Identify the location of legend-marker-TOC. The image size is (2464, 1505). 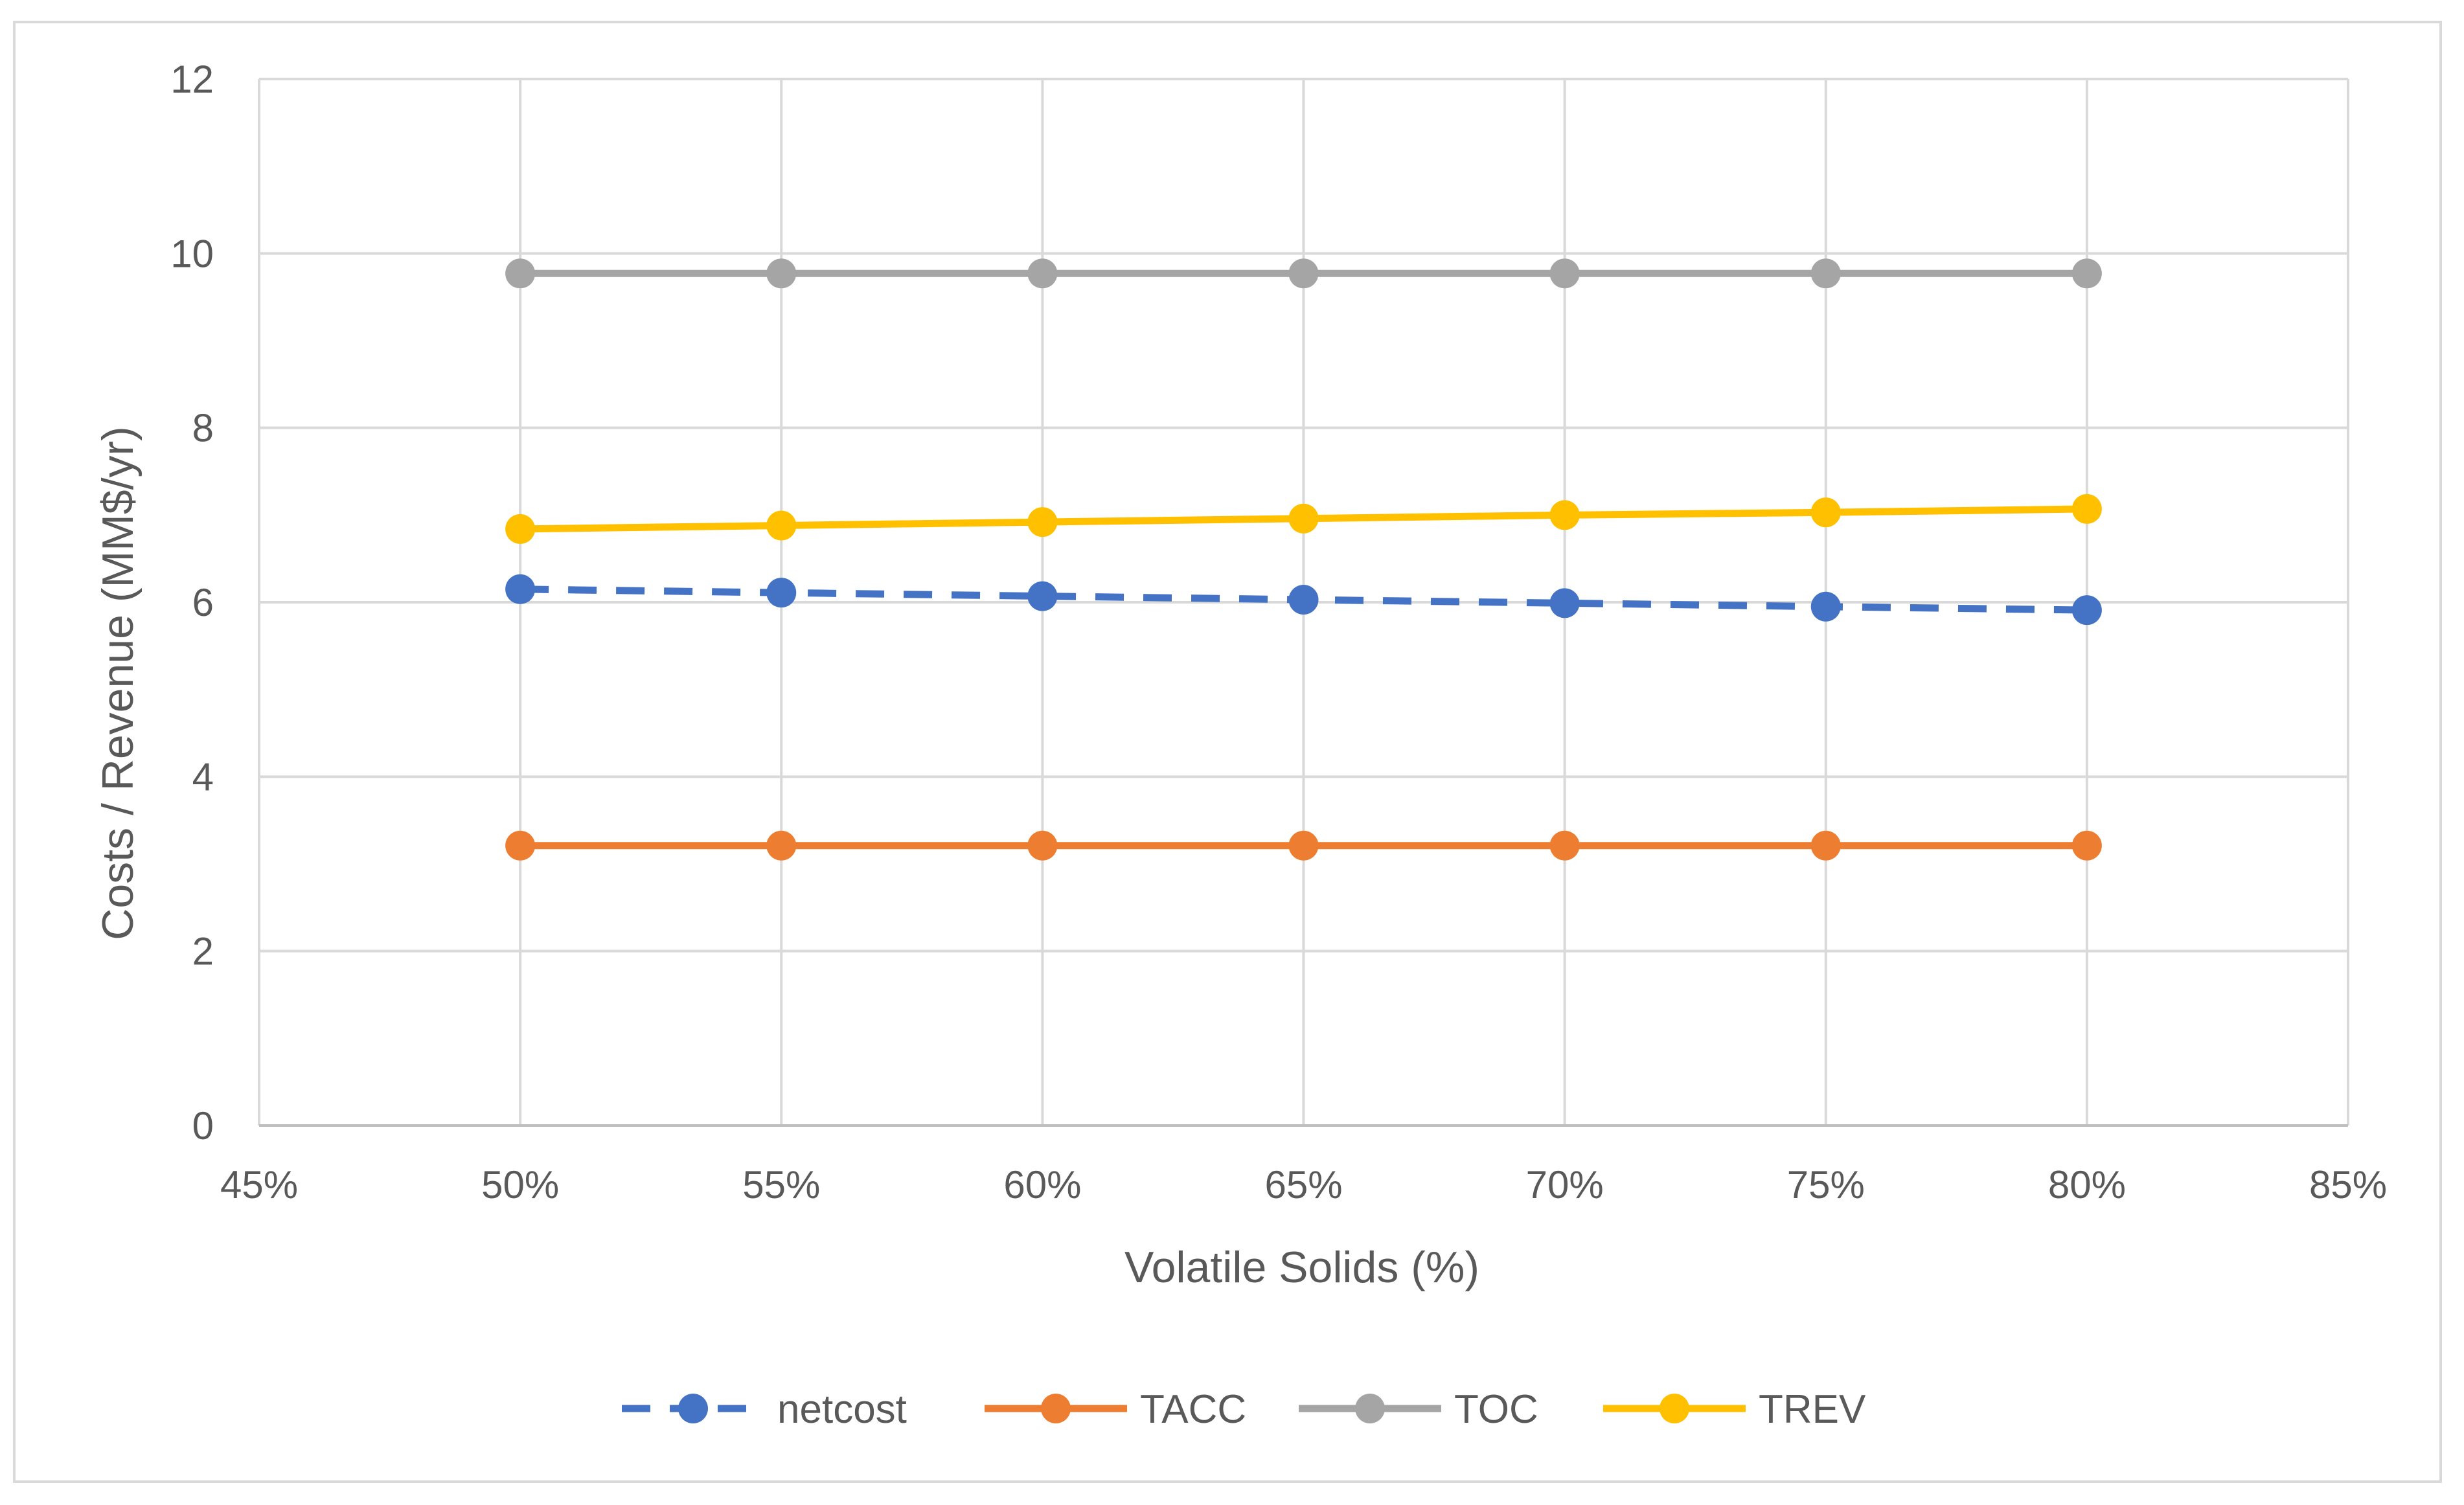
(1370, 1408).